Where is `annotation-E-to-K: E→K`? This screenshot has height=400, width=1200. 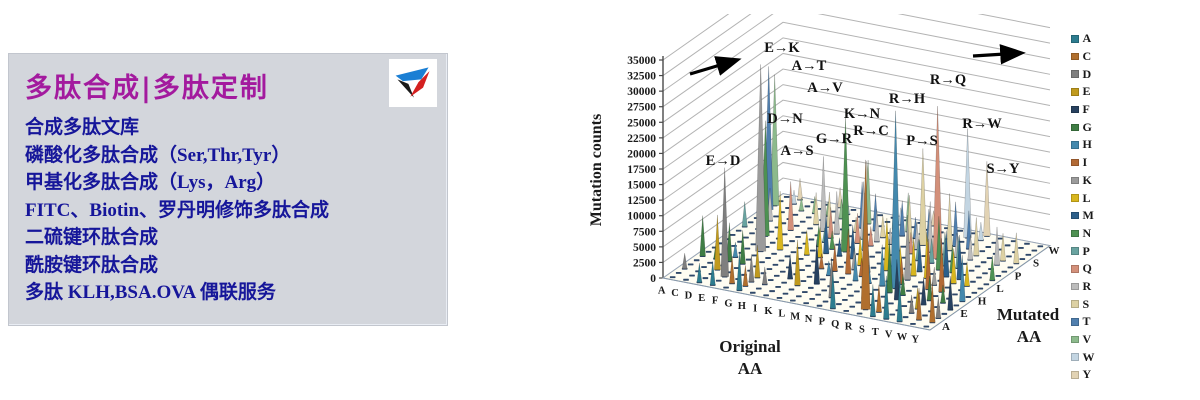
annotation-E-to-K: E→K is located at coordinates (782, 48).